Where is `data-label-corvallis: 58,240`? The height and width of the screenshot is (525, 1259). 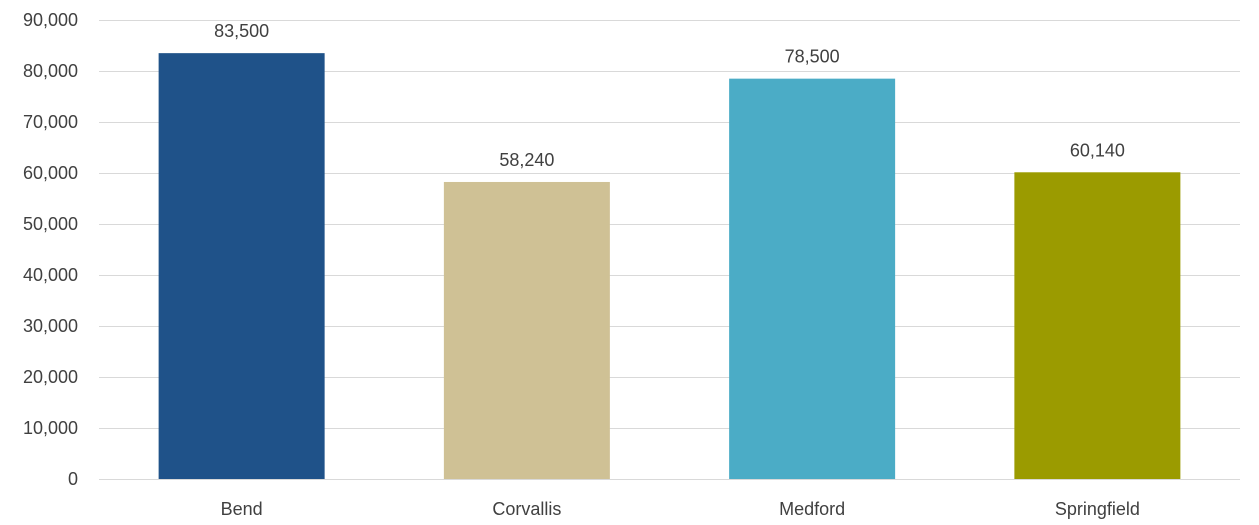
data-label-corvallis: 58,240 is located at coordinates (526, 160).